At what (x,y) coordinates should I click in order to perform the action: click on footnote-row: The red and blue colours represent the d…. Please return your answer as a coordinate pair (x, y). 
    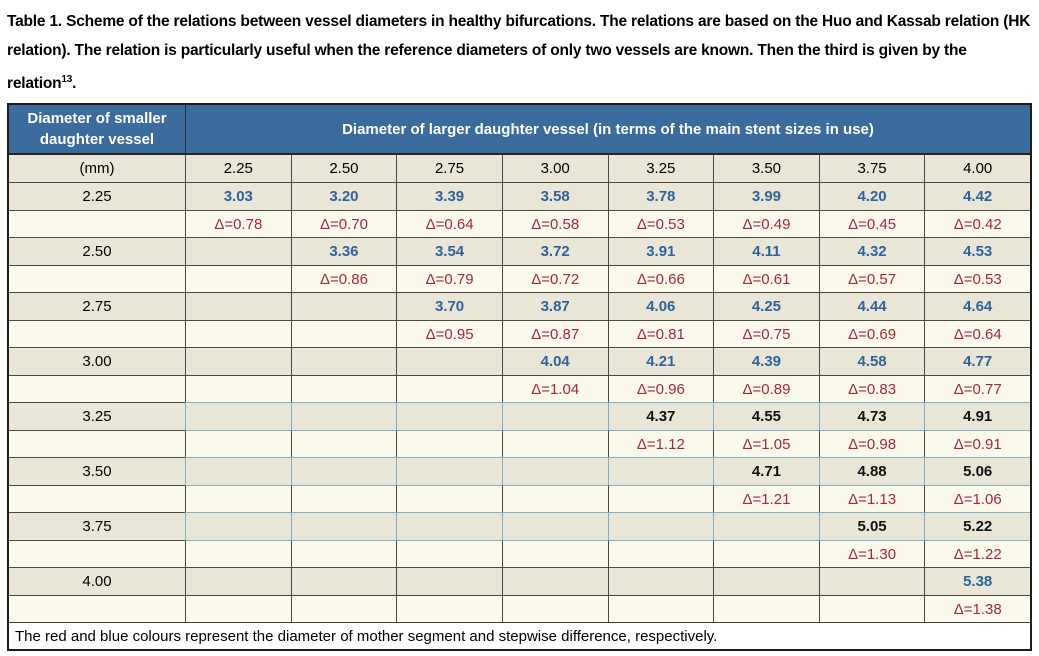
    Looking at the image, I should click on (519, 636).